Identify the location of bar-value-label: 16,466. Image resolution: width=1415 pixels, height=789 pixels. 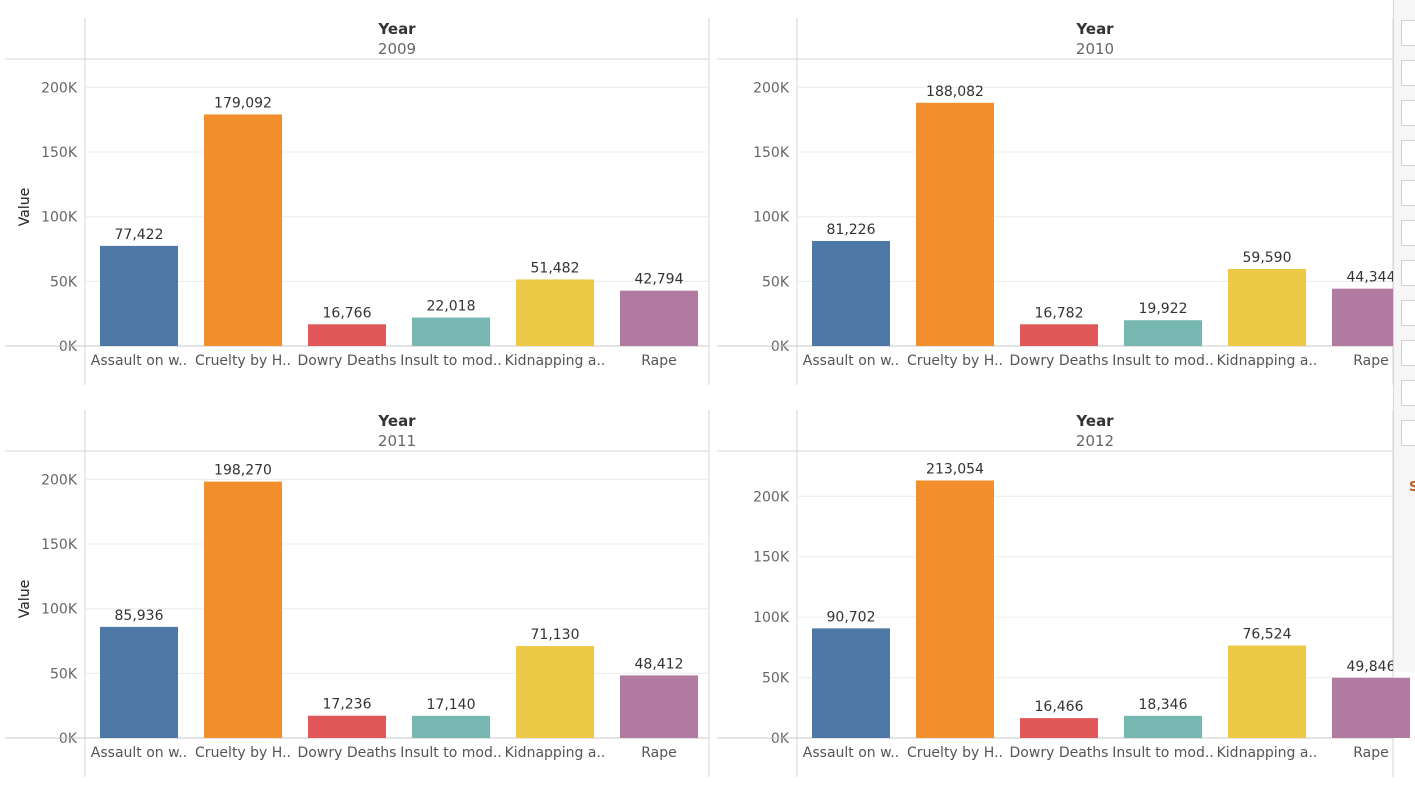
(1059, 707).